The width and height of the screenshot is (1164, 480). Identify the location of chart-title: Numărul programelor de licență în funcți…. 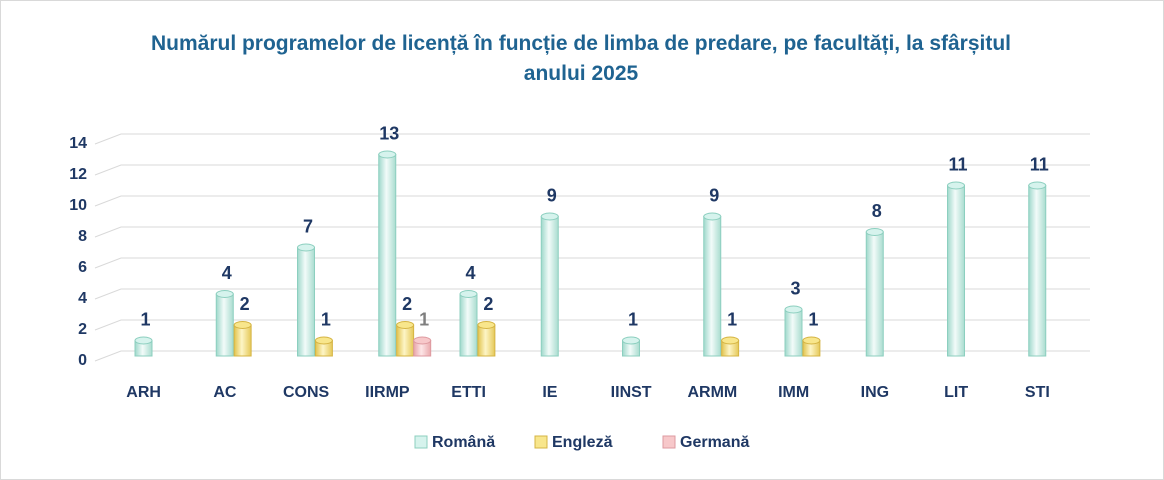
(581, 58).